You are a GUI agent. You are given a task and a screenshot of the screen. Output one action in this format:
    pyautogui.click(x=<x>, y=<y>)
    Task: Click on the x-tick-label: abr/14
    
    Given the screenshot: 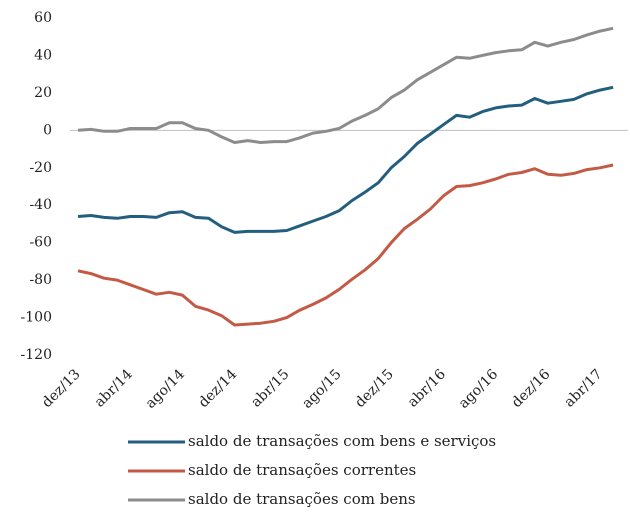 What is the action you would take?
    pyautogui.click(x=114, y=388)
    